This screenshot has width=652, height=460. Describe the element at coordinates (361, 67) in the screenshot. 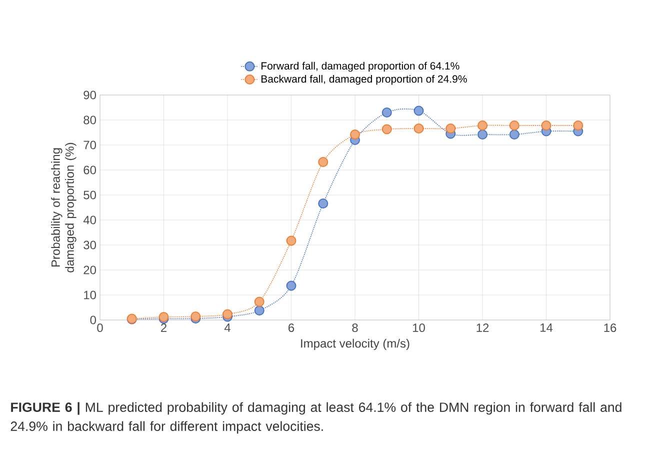

I see `legend-label: Forward fall, damaged proportion of 64.1%` at that location.